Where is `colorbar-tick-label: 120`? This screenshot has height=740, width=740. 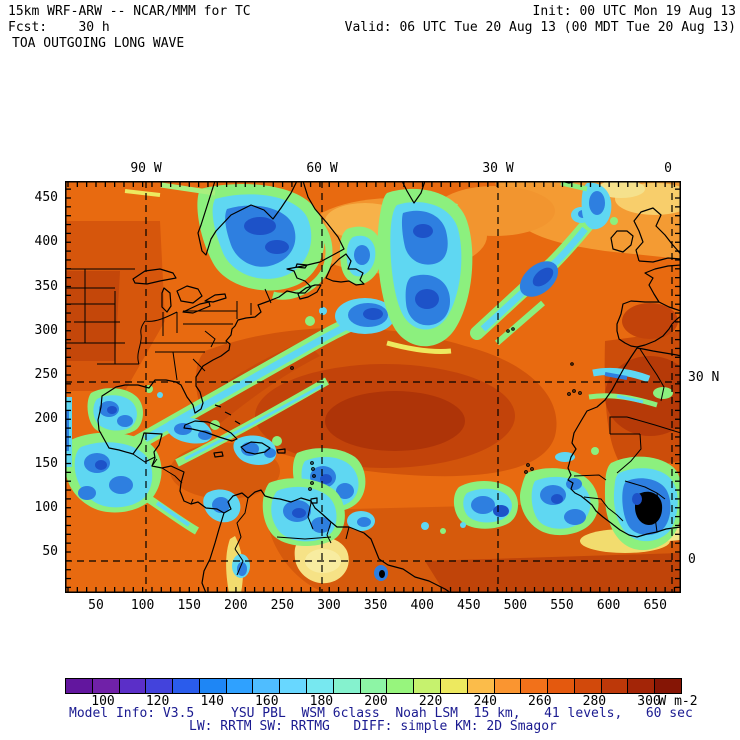 colorbar-tick-label: 120 is located at coordinates (157, 701).